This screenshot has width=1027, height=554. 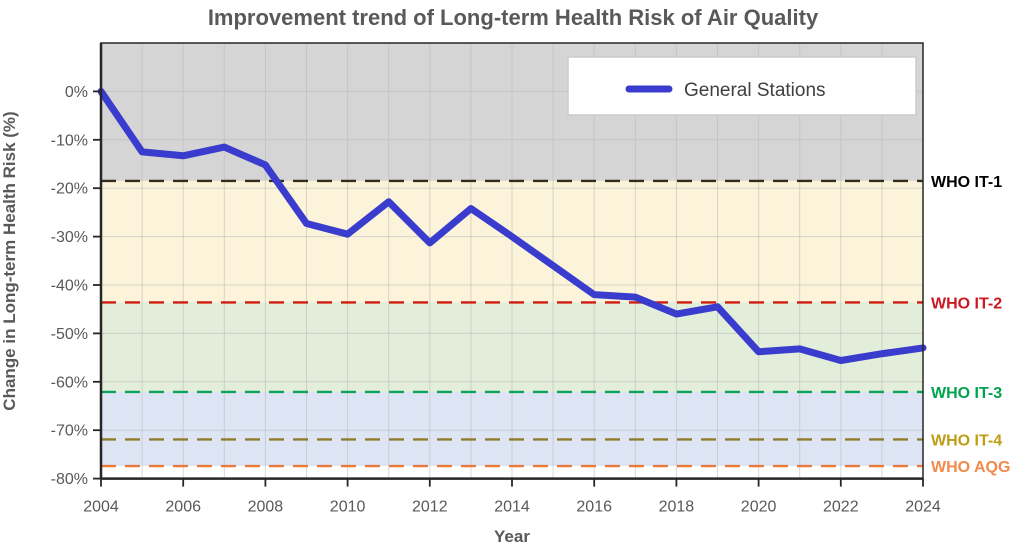 I want to click on who-it-2-label: WHO IT-2, so click(x=966, y=303).